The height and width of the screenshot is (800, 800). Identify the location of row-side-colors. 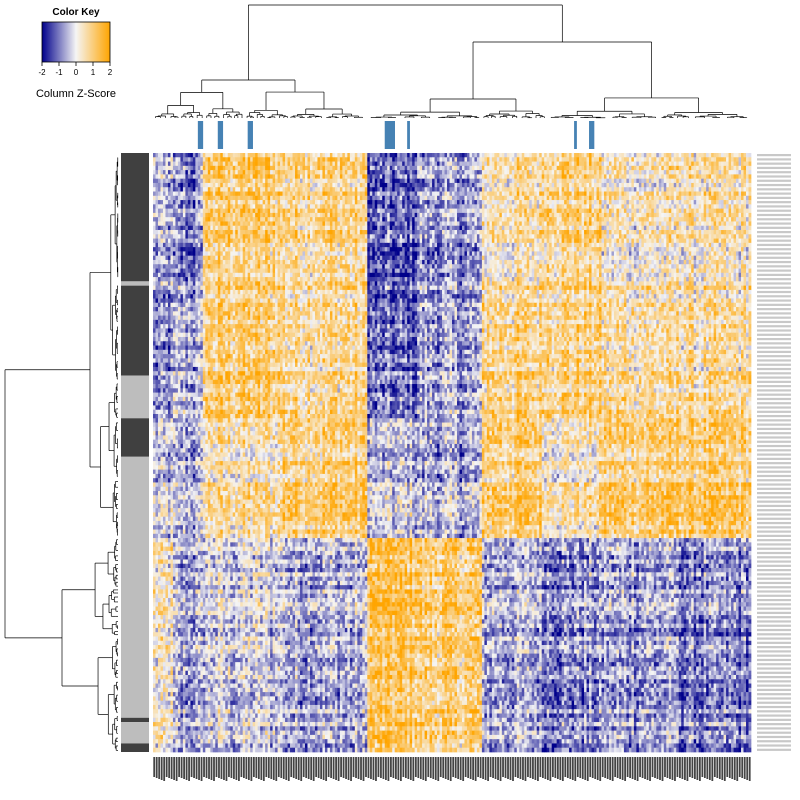
(135, 452).